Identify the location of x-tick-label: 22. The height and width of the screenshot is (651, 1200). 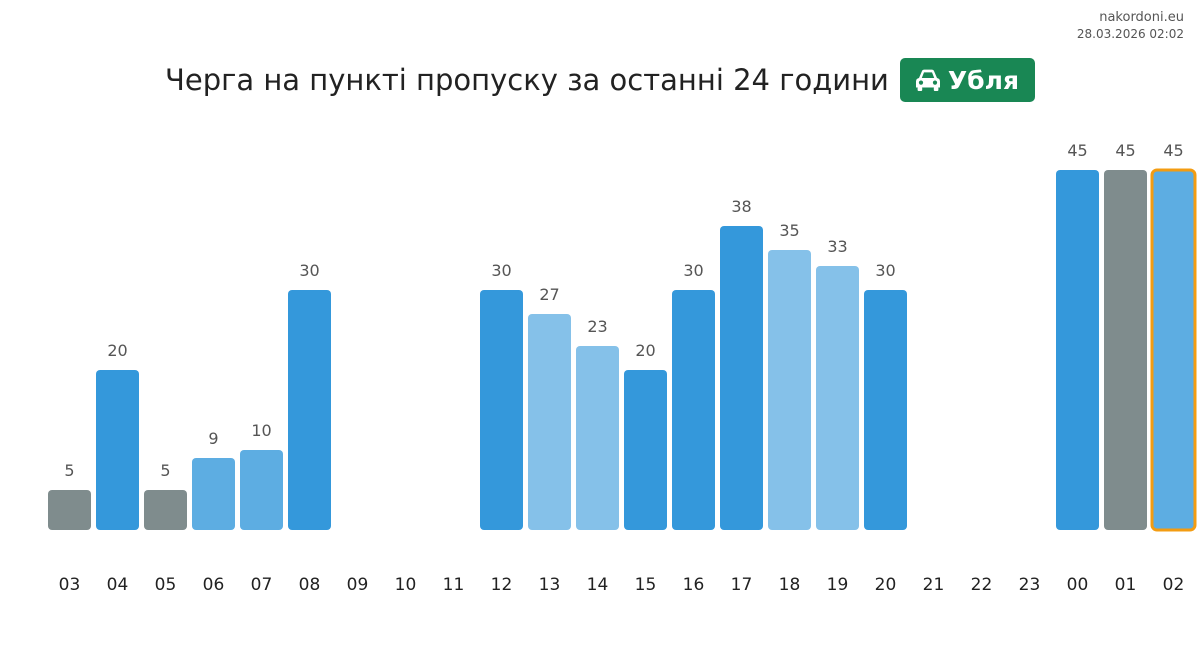
(982, 585).